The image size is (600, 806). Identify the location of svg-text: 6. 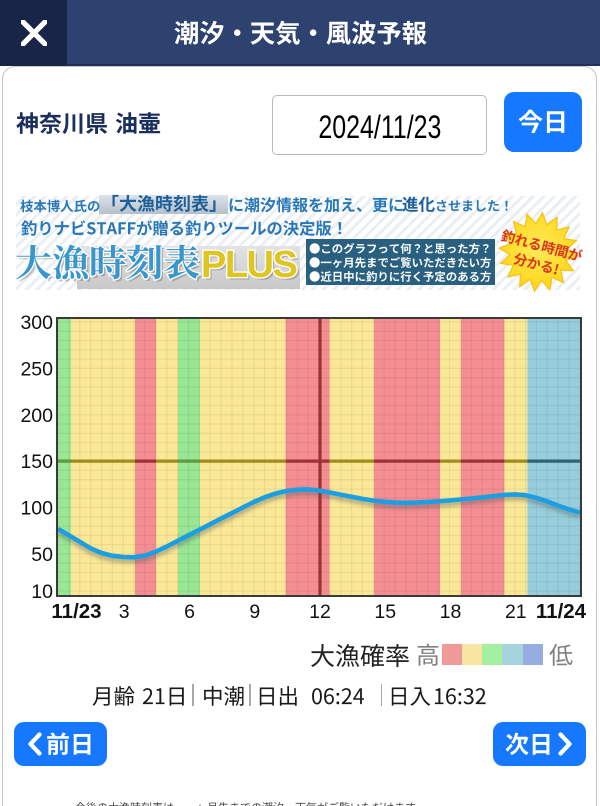
(189, 612).